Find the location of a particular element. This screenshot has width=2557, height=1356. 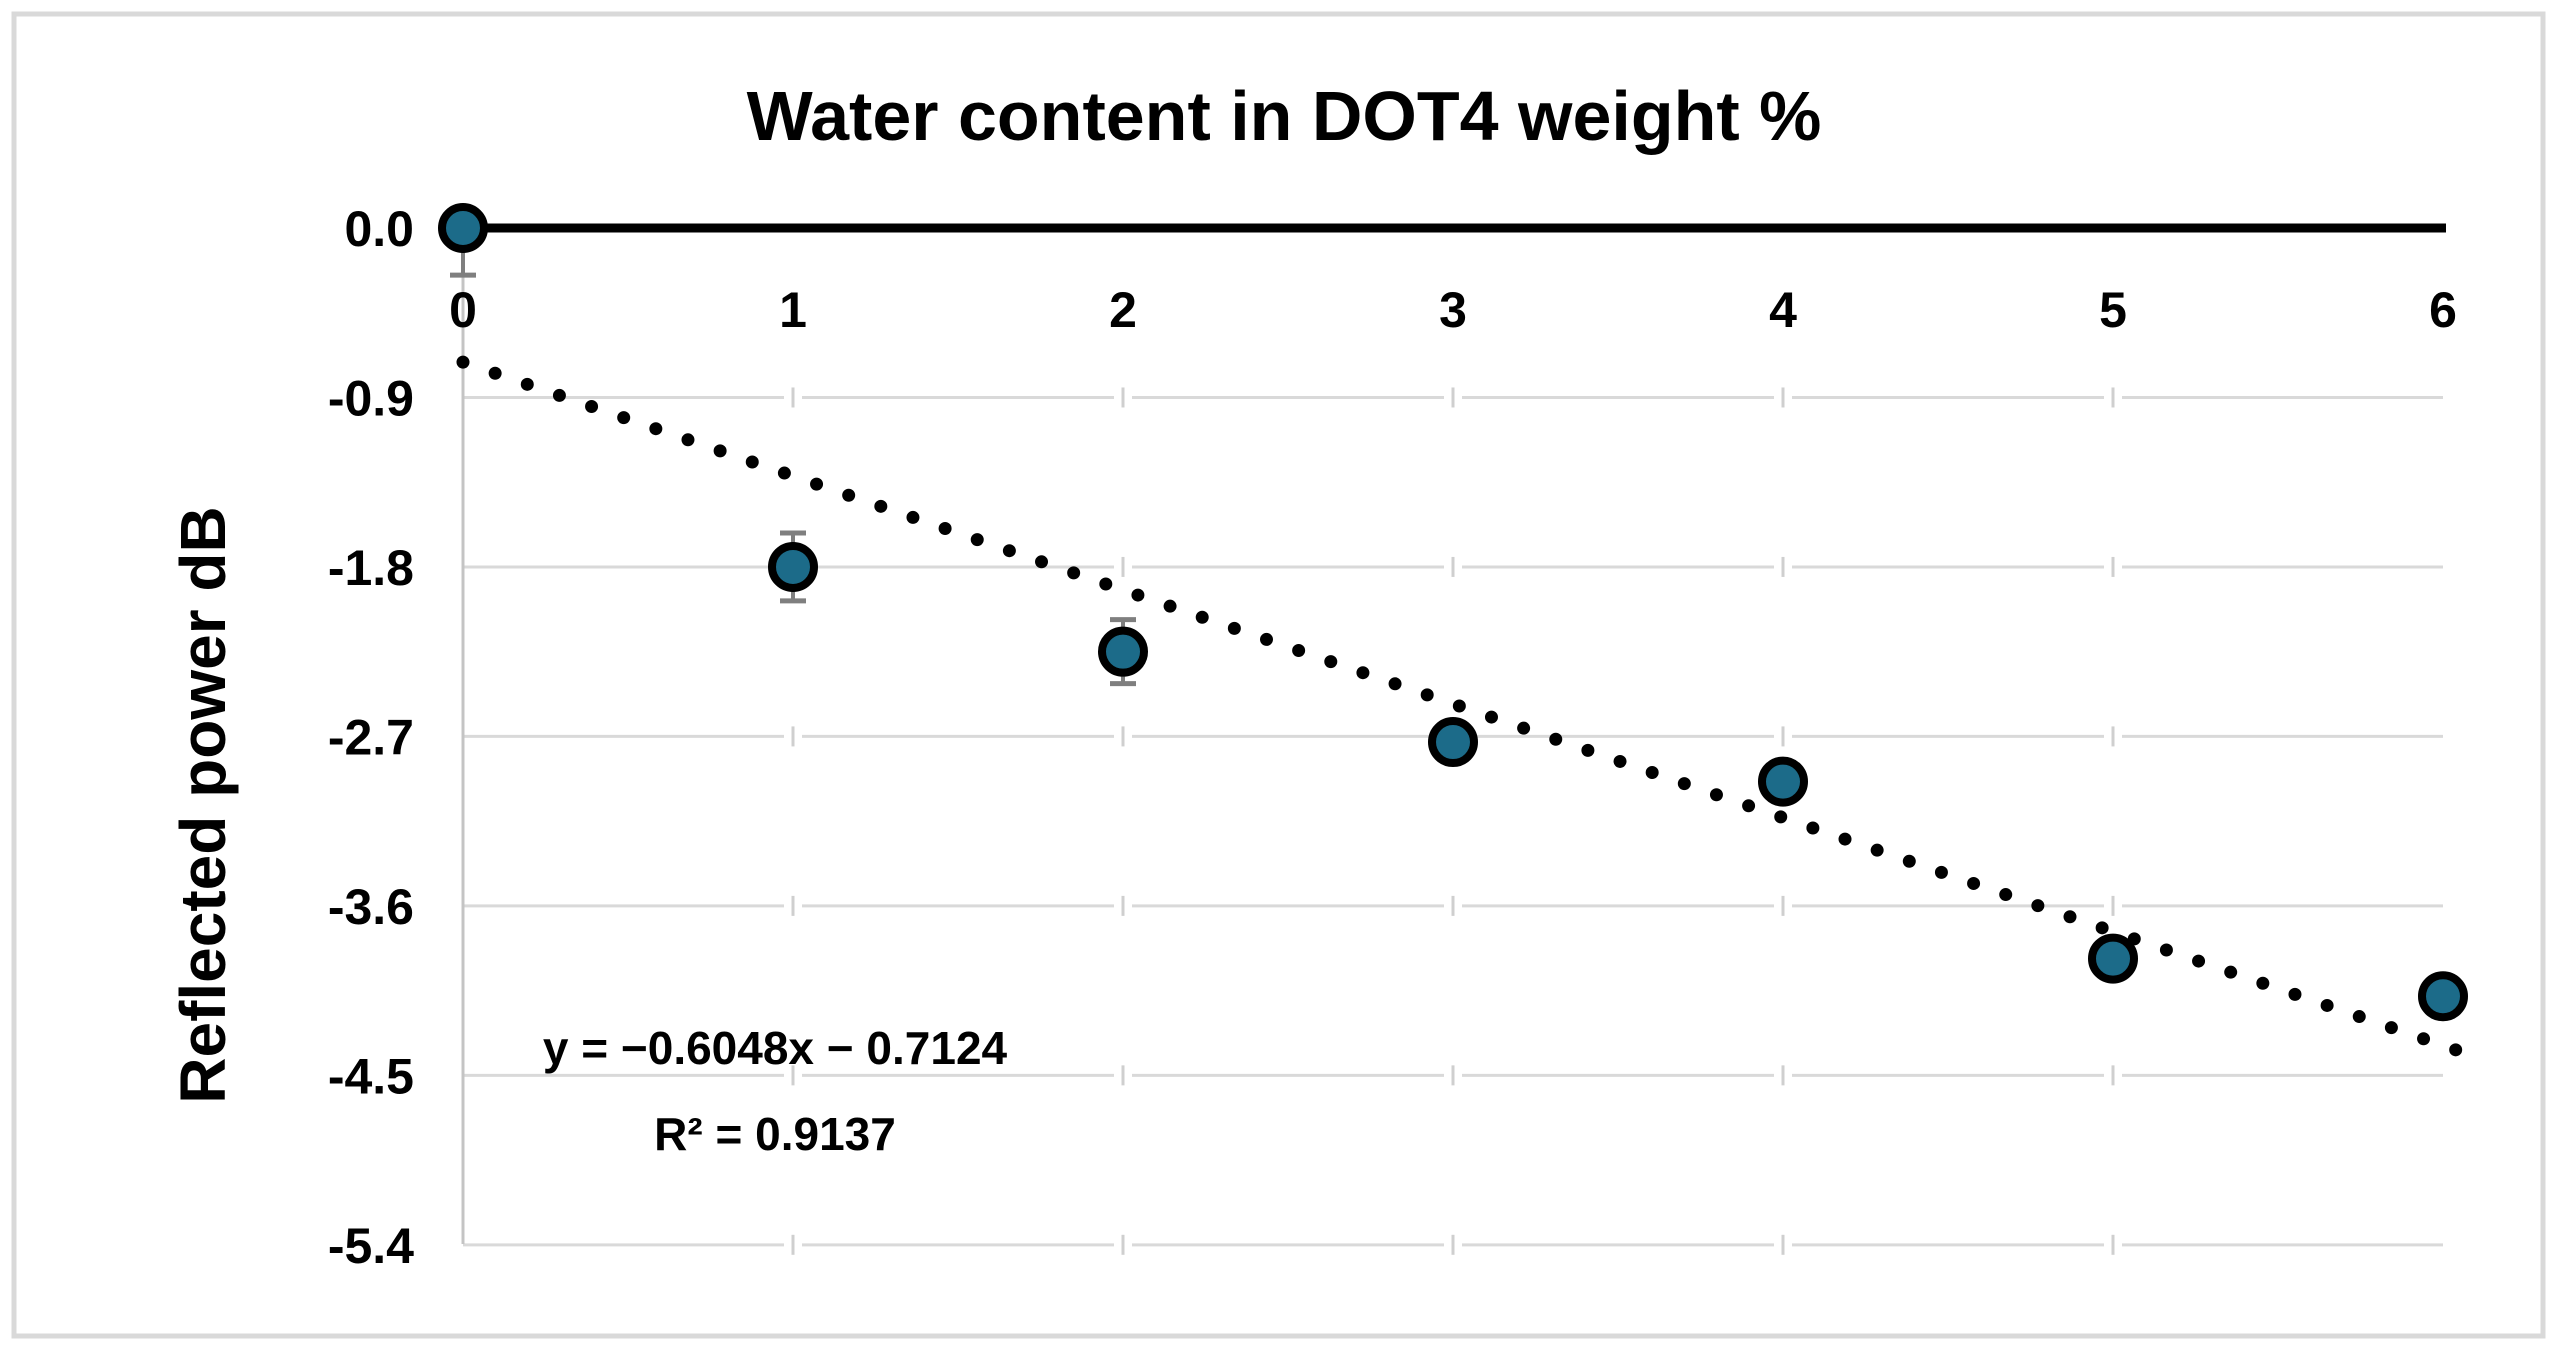

error-bar is located at coordinates (463, 254).